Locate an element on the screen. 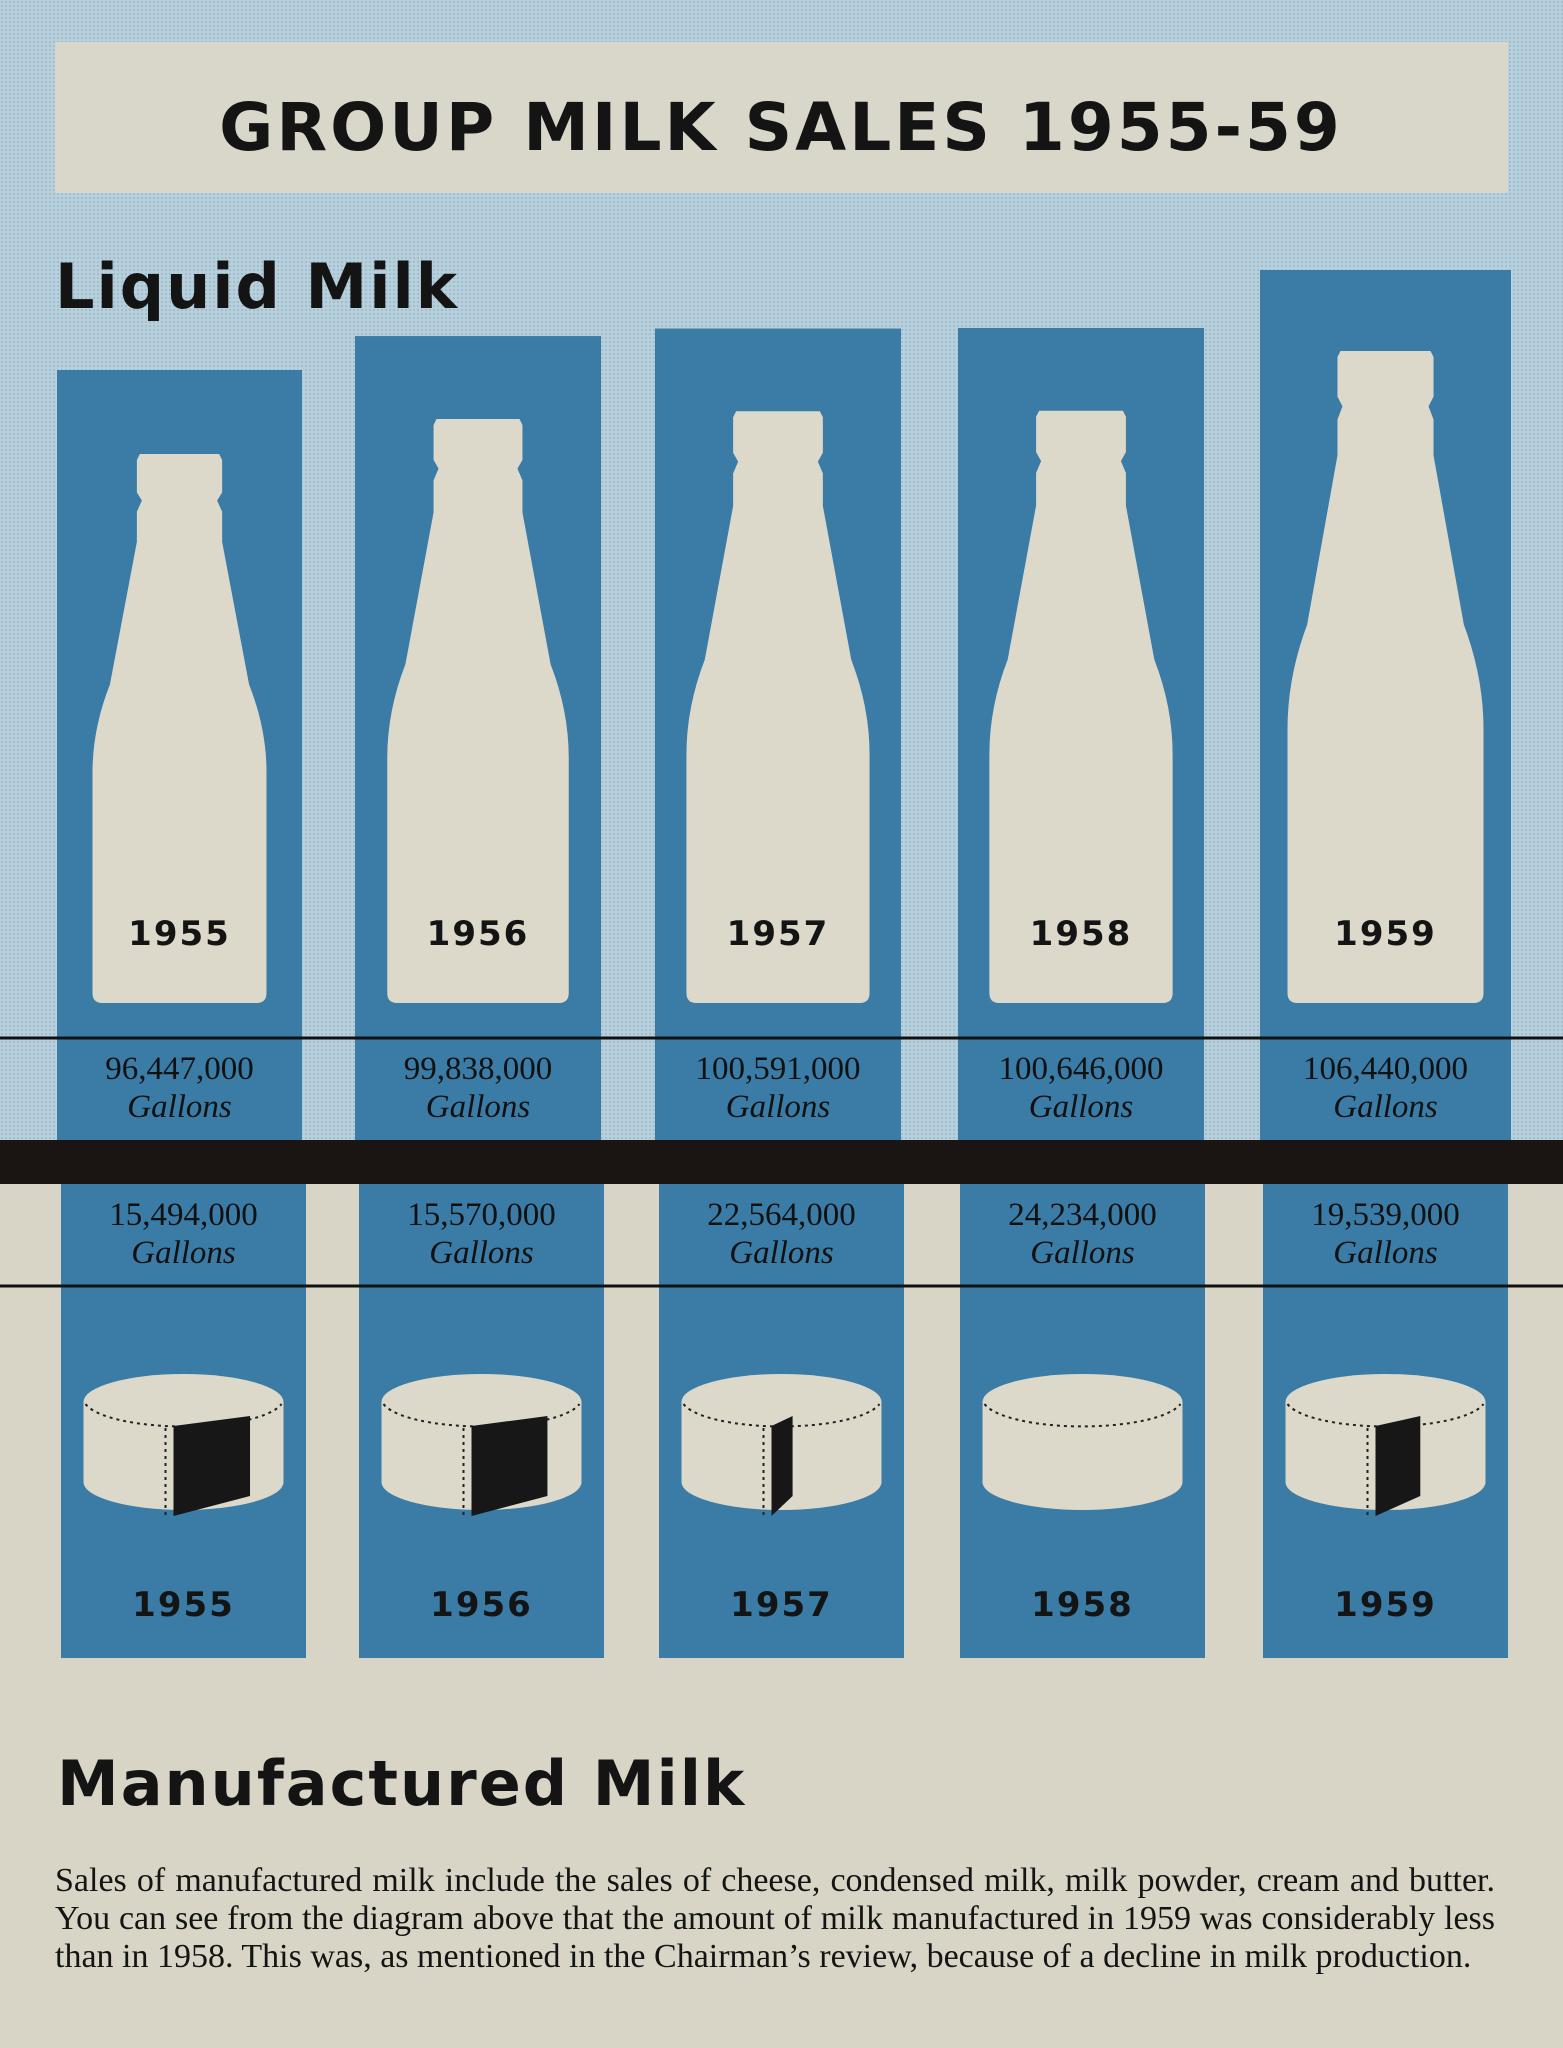  manufactured-value-label: 15,570,000 is located at coordinates (481, 1215).